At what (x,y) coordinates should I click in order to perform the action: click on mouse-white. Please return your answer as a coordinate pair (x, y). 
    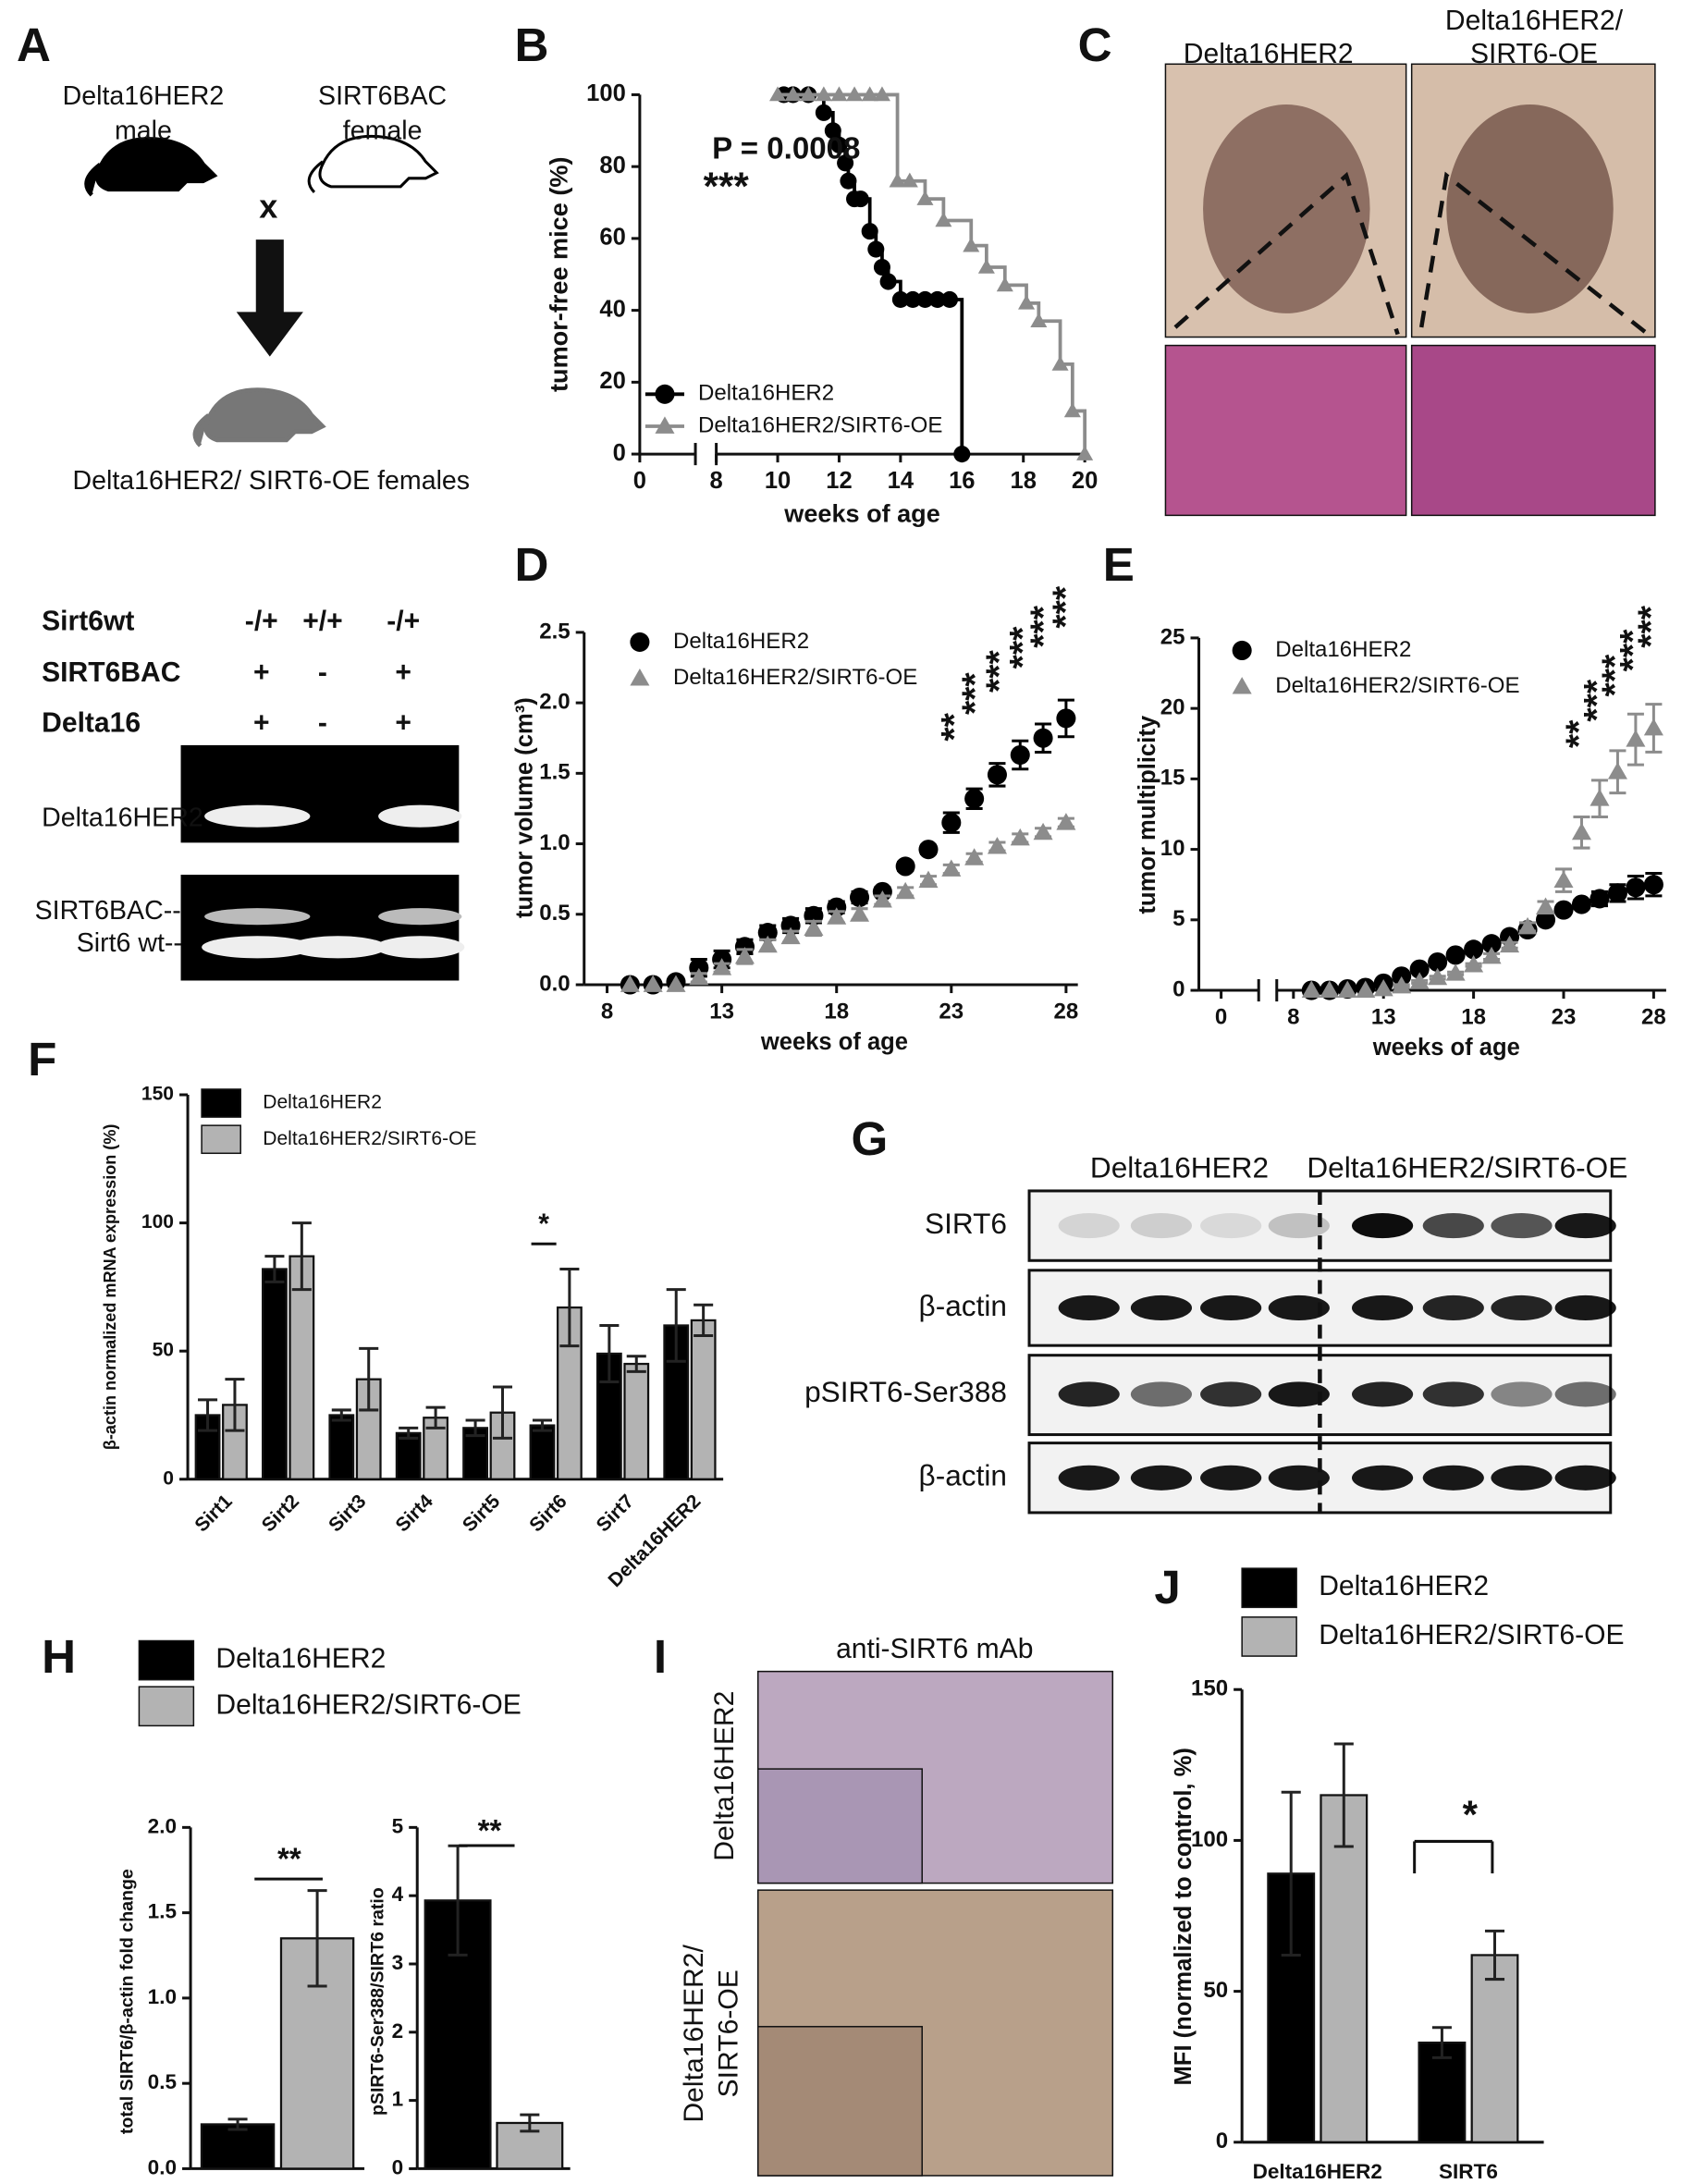
    Looking at the image, I should click on (373, 163).